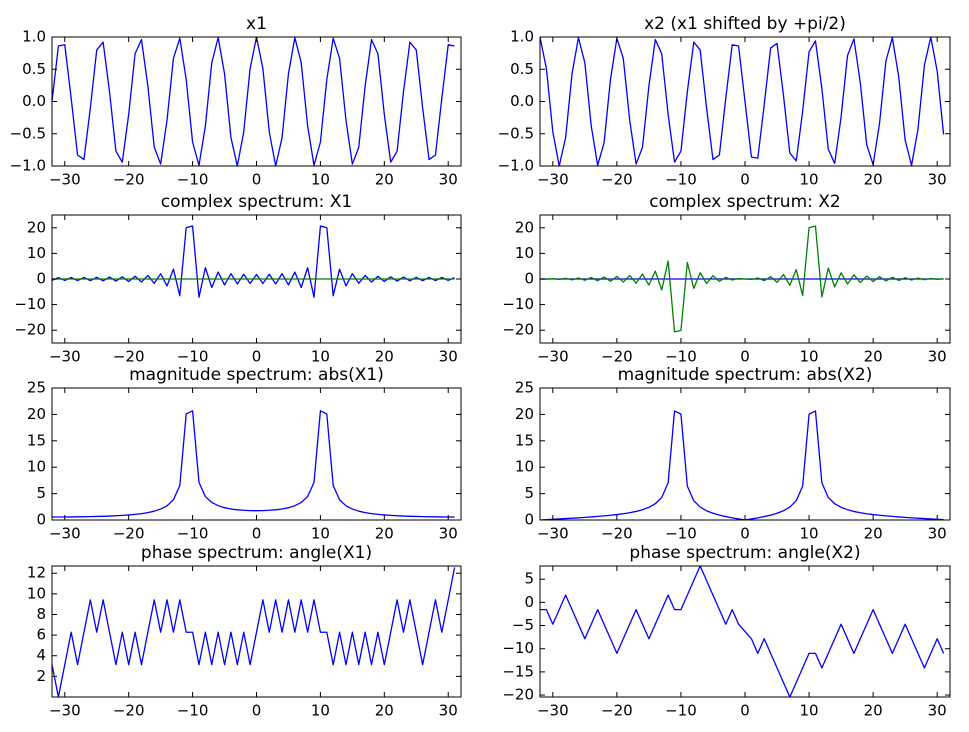 This screenshot has height=732, width=969. What do you see at coordinates (518, 671) in the screenshot?
I see `y-tick-label: −15` at bounding box center [518, 671].